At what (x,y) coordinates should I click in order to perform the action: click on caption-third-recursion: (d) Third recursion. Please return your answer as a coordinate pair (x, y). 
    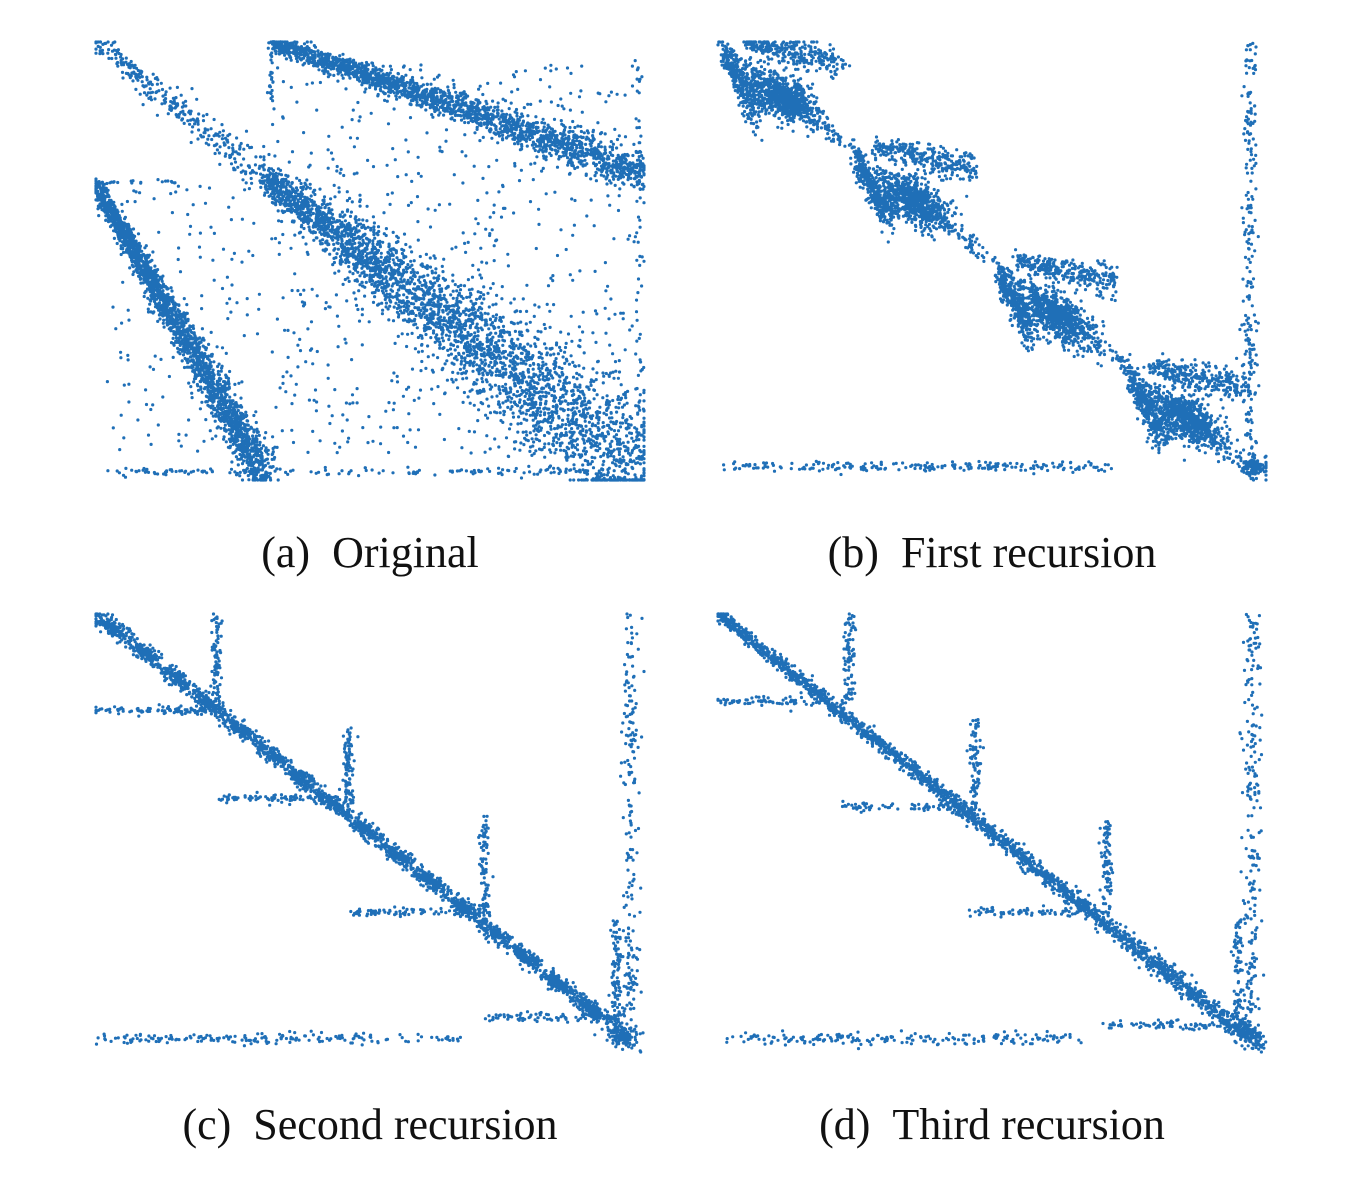
    Looking at the image, I should click on (992, 1125).